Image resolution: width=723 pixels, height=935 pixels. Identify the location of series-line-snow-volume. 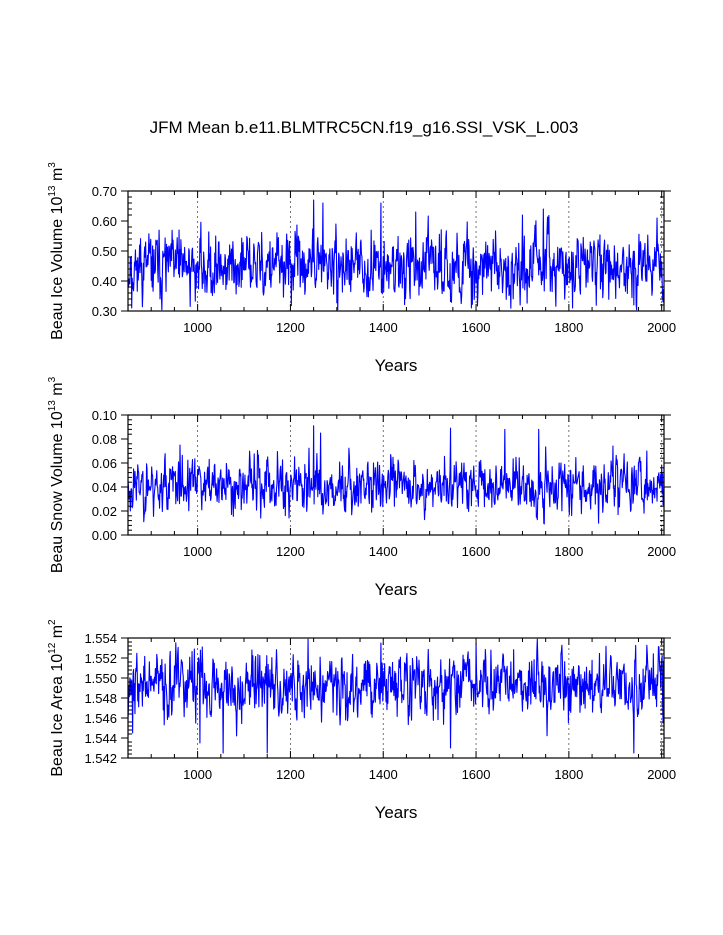
(396, 475).